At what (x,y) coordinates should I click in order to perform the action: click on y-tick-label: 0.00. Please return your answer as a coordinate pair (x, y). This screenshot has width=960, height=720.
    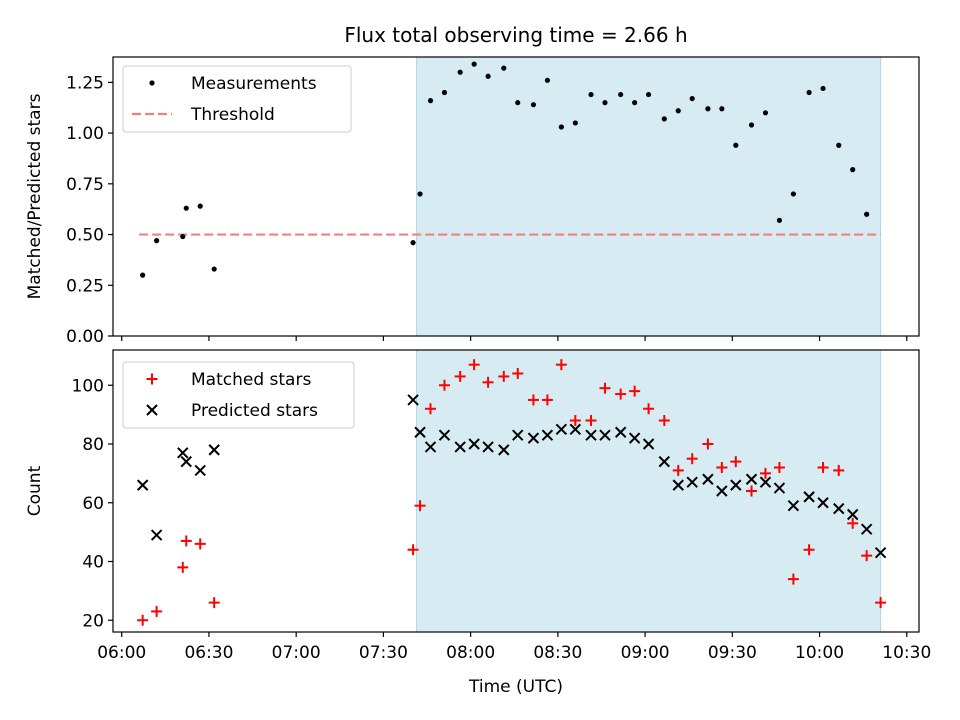
    Looking at the image, I should click on (85, 337).